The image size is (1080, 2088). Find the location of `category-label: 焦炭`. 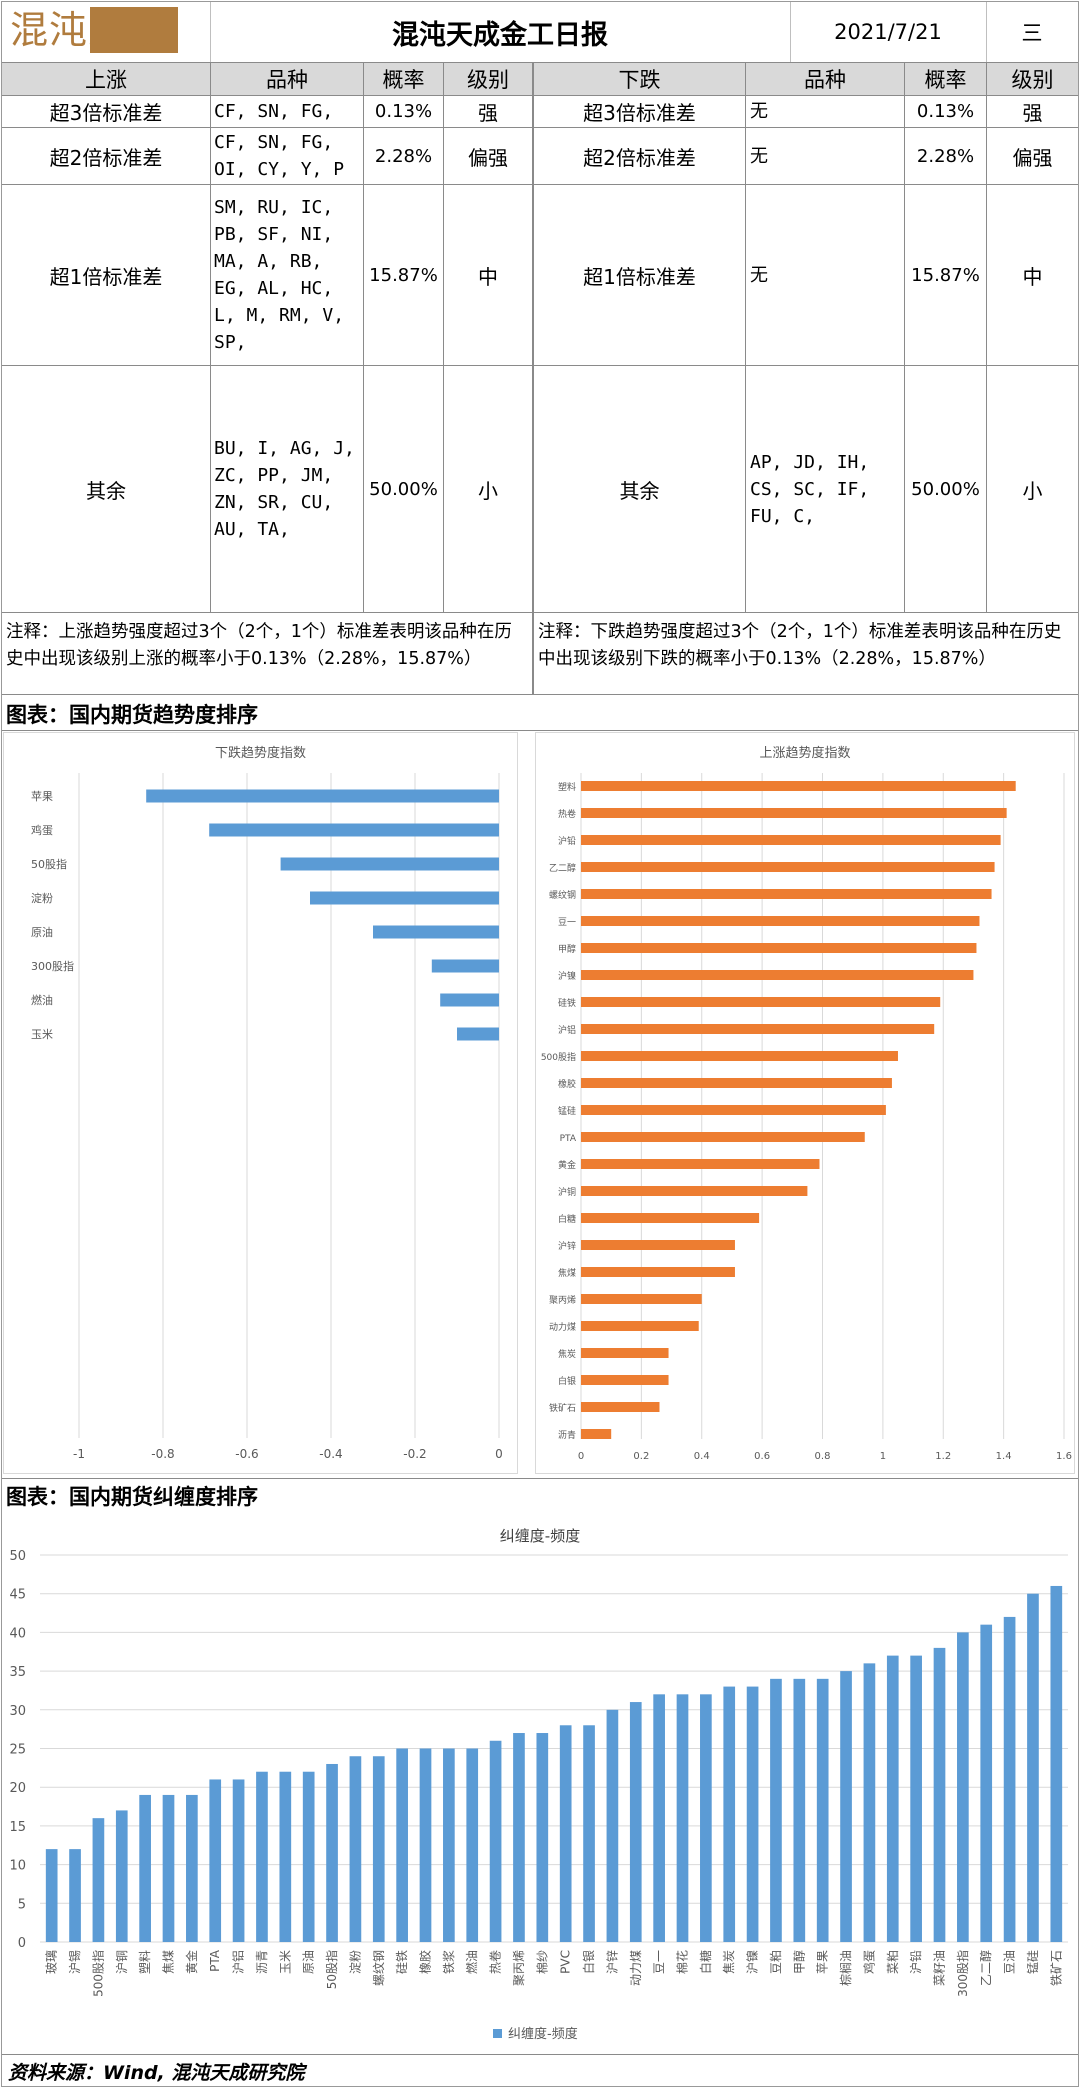

category-label: 焦炭 is located at coordinates (729, 1962).